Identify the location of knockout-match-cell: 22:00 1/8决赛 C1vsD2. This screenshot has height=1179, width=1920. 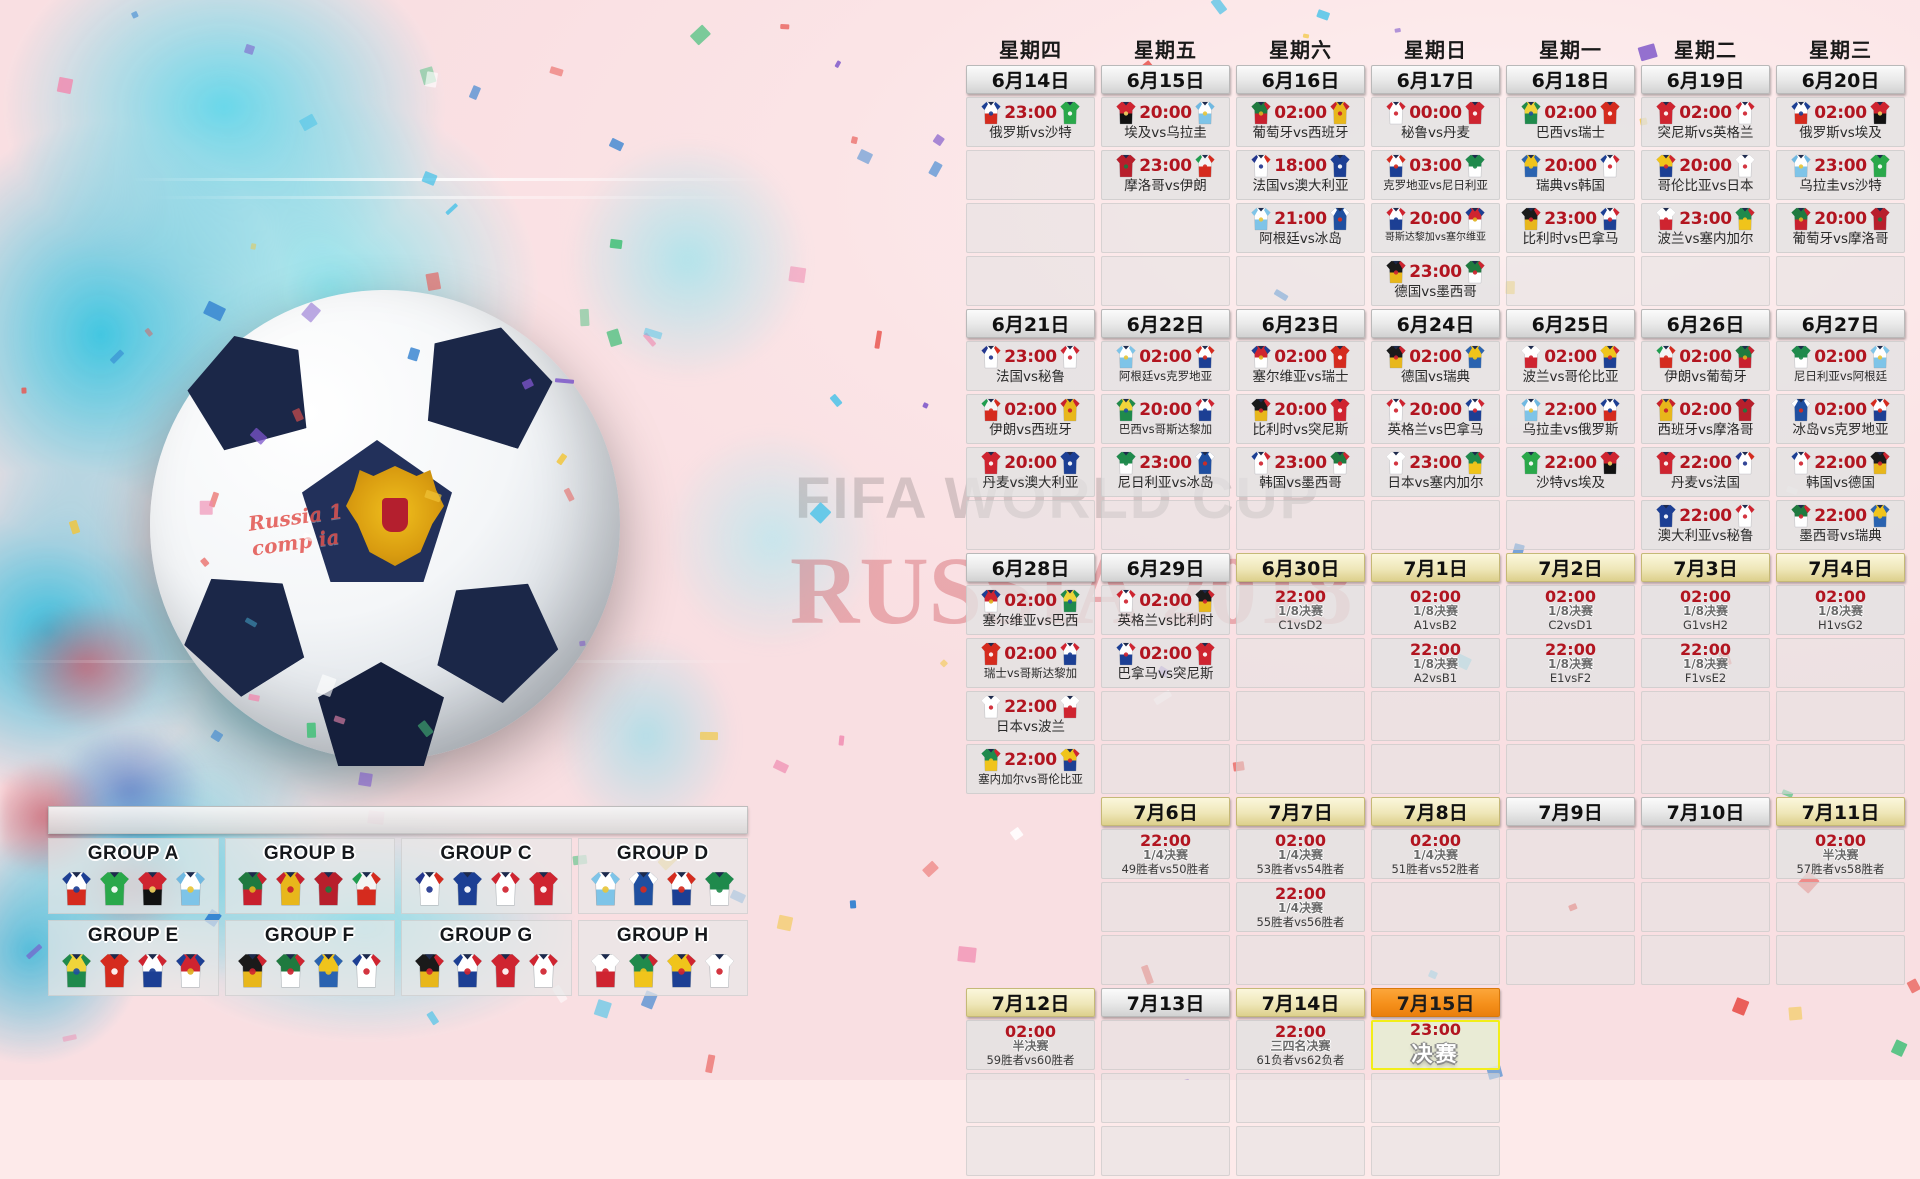
(1300, 610).